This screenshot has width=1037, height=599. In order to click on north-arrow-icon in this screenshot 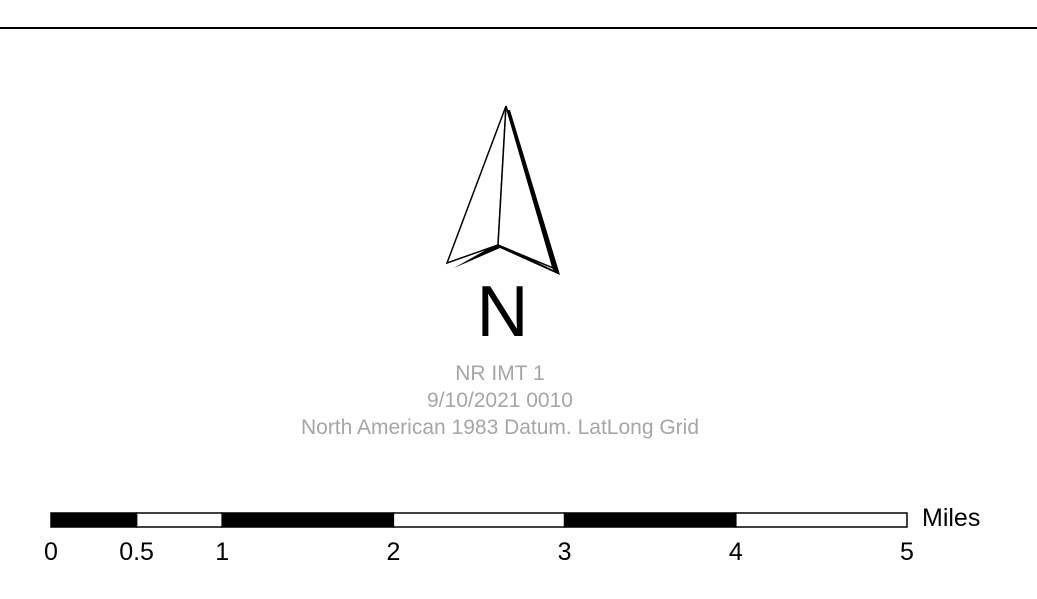, I will do `click(502, 190)`.